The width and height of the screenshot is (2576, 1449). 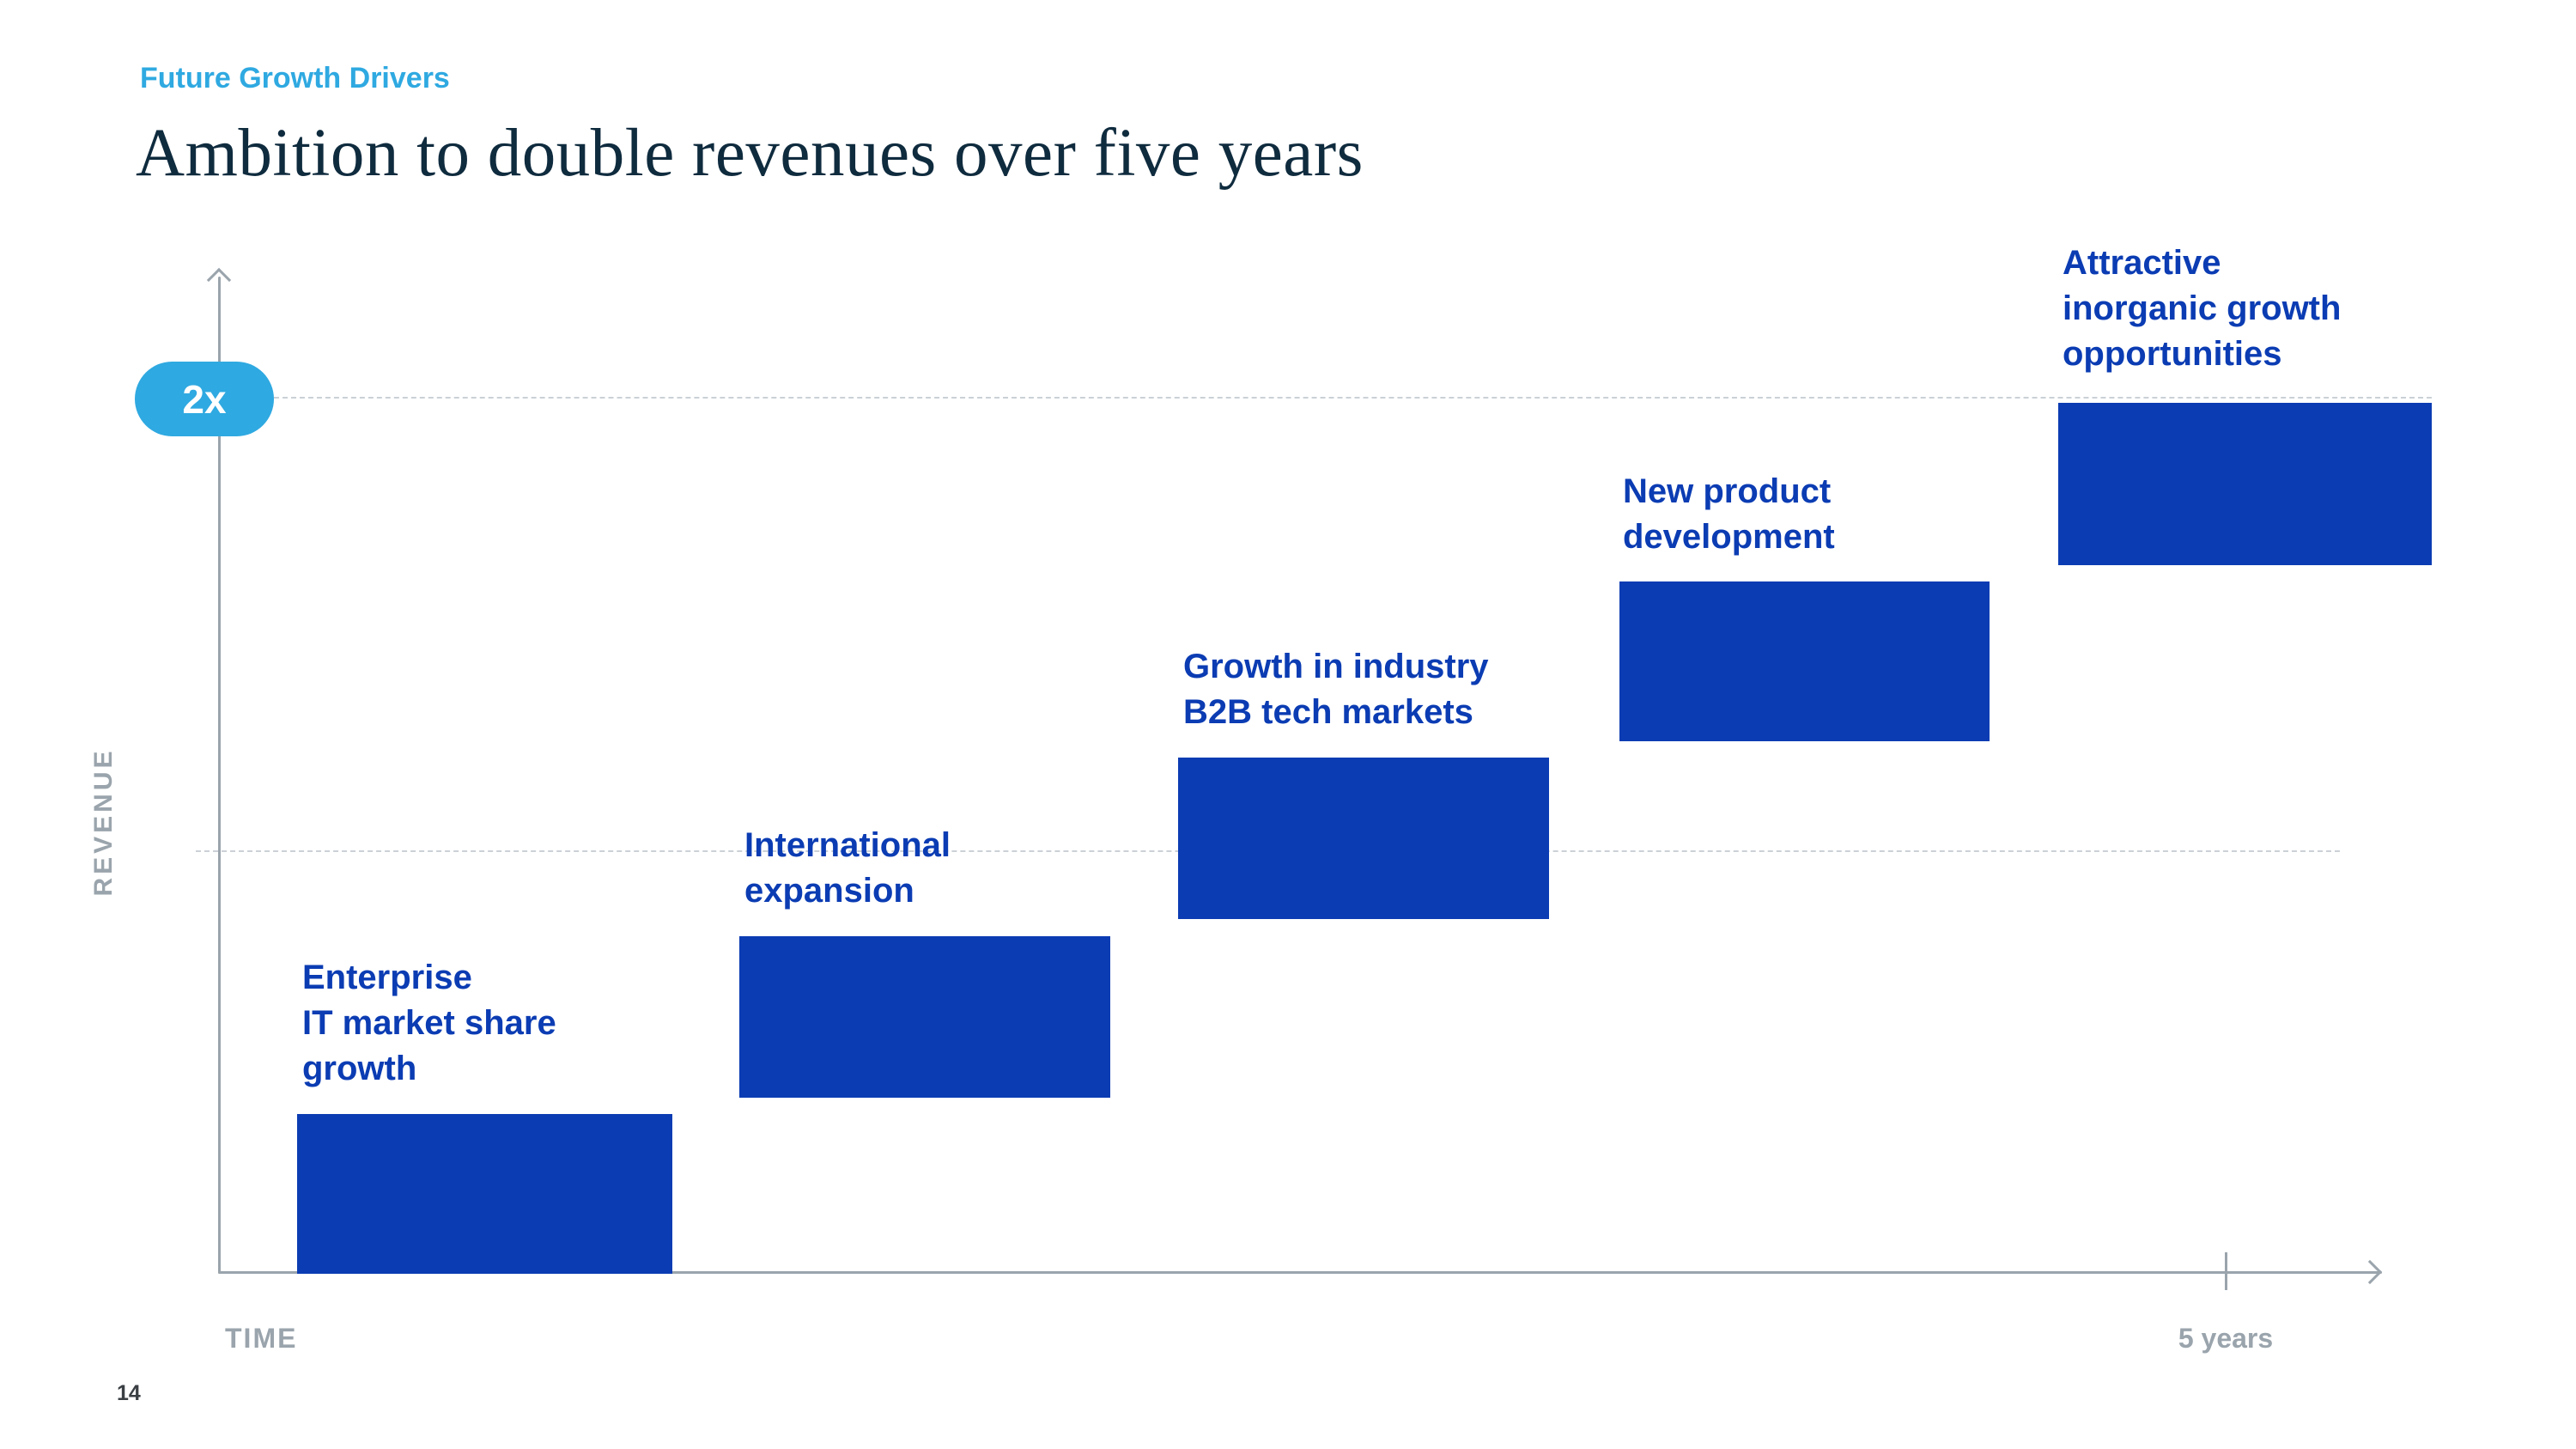 What do you see at coordinates (847, 868) in the screenshot?
I see `bar-label-international-expansion: International expansion` at bounding box center [847, 868].